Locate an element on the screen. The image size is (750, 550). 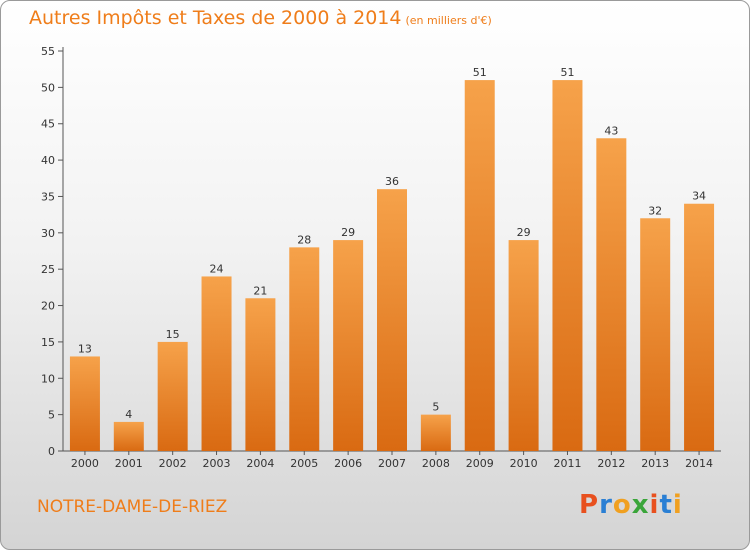
y-tick-label: 5 is located at coordinates (51, 415).